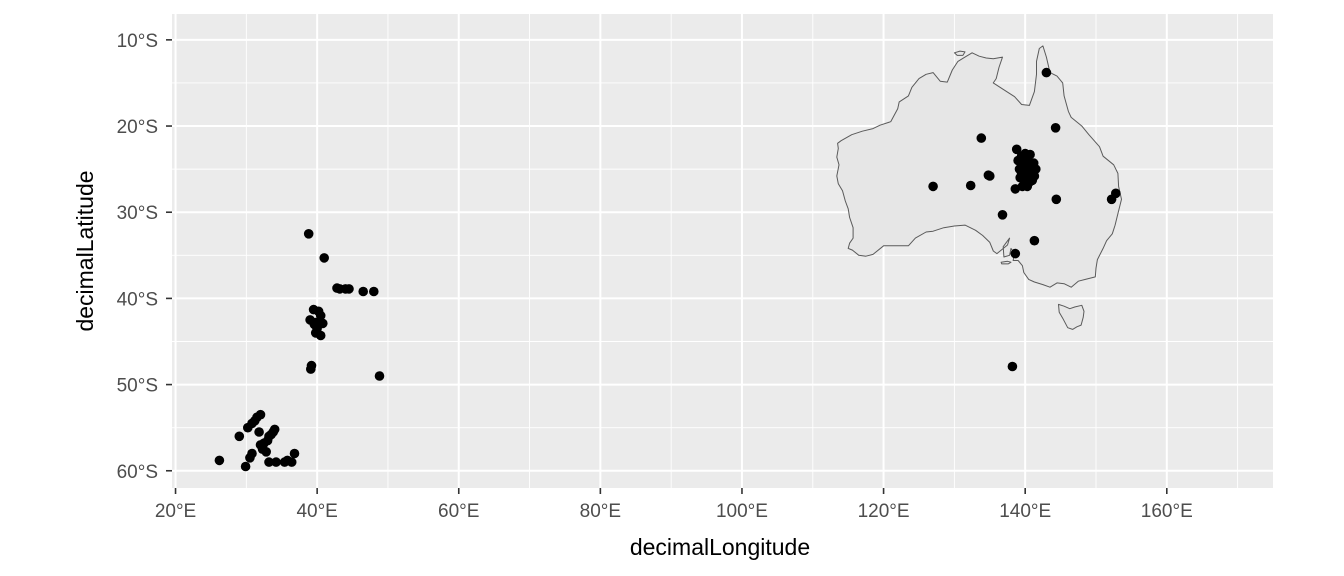  Describe the element at coordinates (137, 299) in the screenshot. I see `y-tick-label: 40°S` at that location.